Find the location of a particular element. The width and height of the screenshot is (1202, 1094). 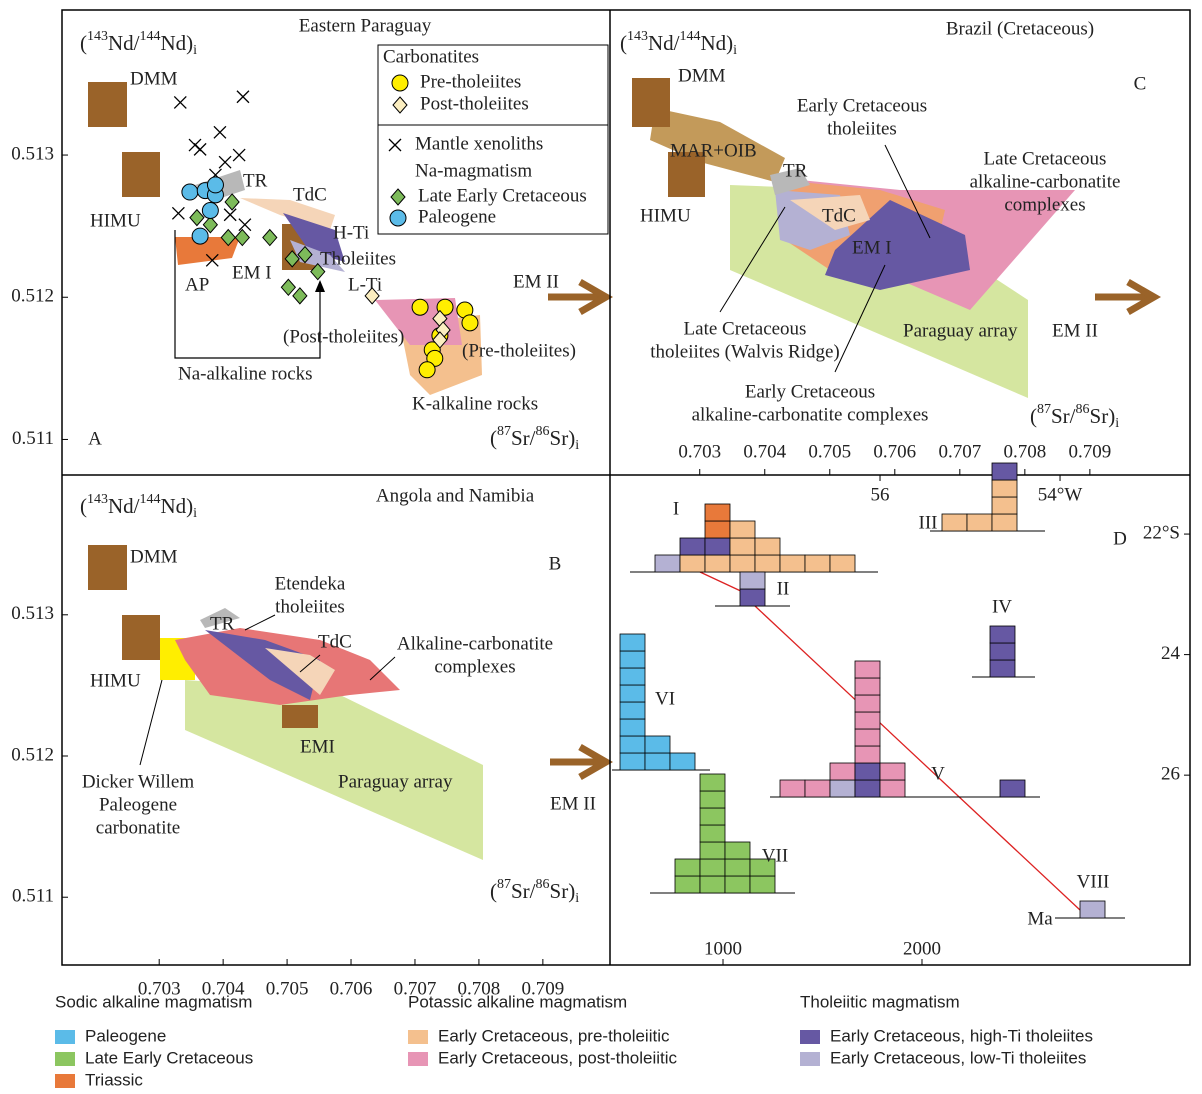

annotation: HIMU is located at coordinates (665, 215).